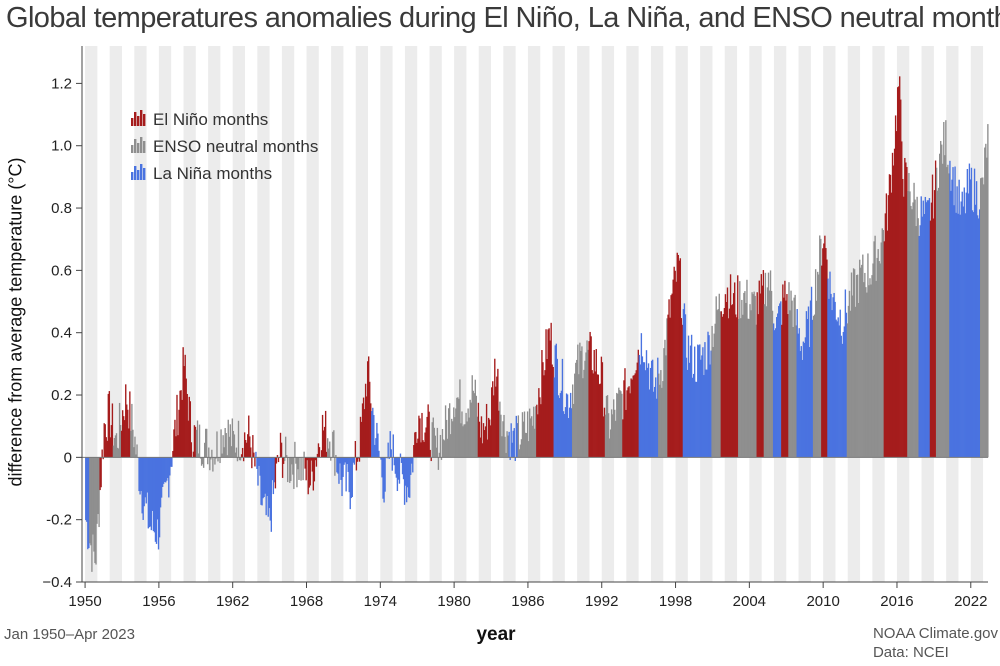  I want to click on year-band-1982, so click(485, 314).